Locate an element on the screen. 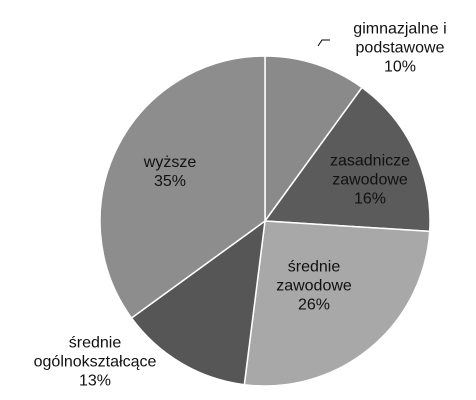  category-label: średnie zawodowe is located at coordinates (314, 276).